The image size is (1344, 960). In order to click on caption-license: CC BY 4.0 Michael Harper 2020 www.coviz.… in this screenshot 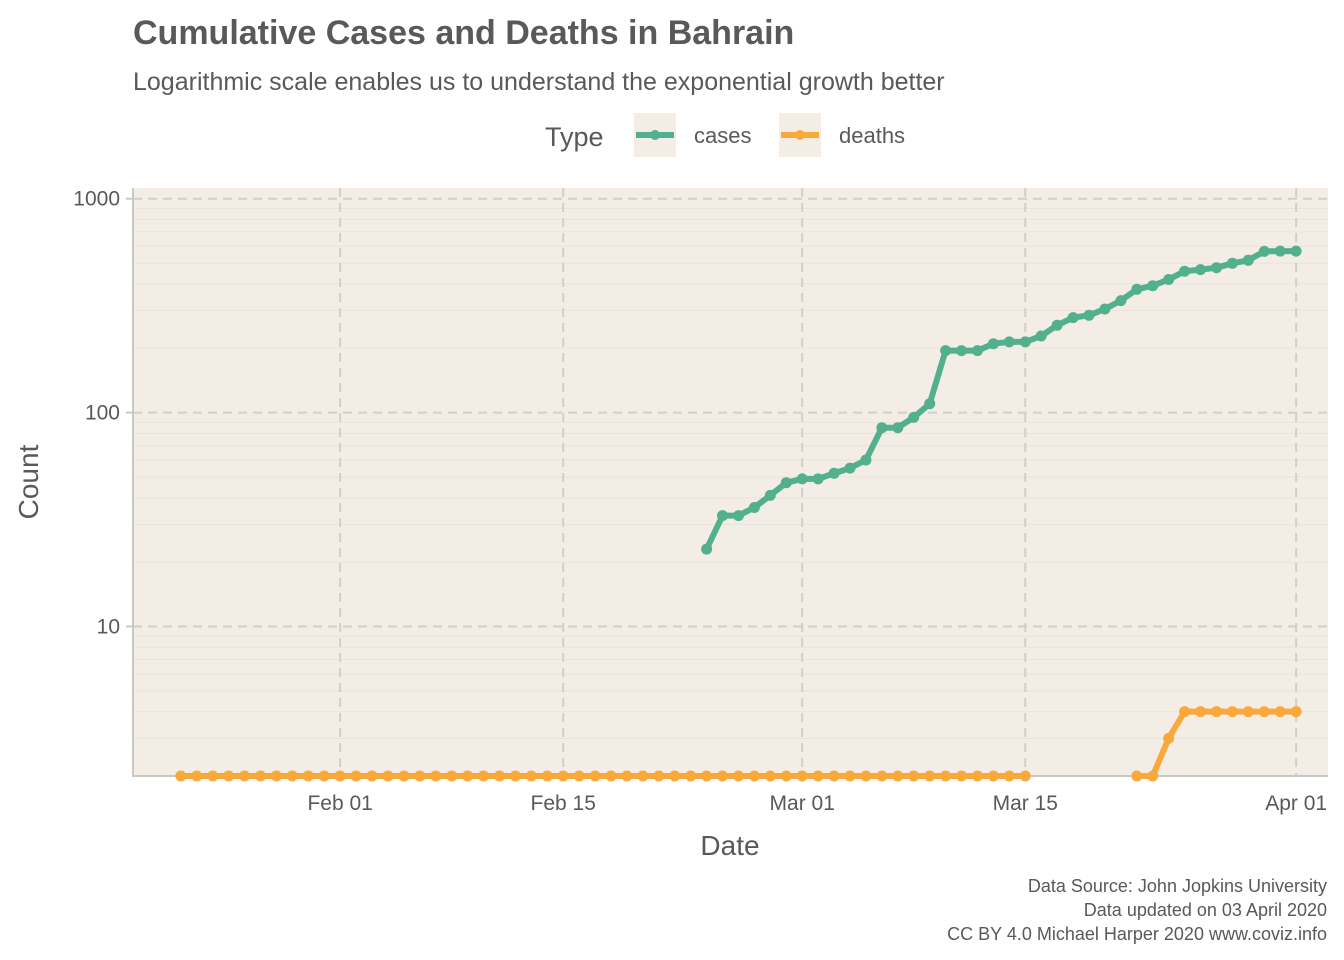, I will do `click(1137, 934)`.